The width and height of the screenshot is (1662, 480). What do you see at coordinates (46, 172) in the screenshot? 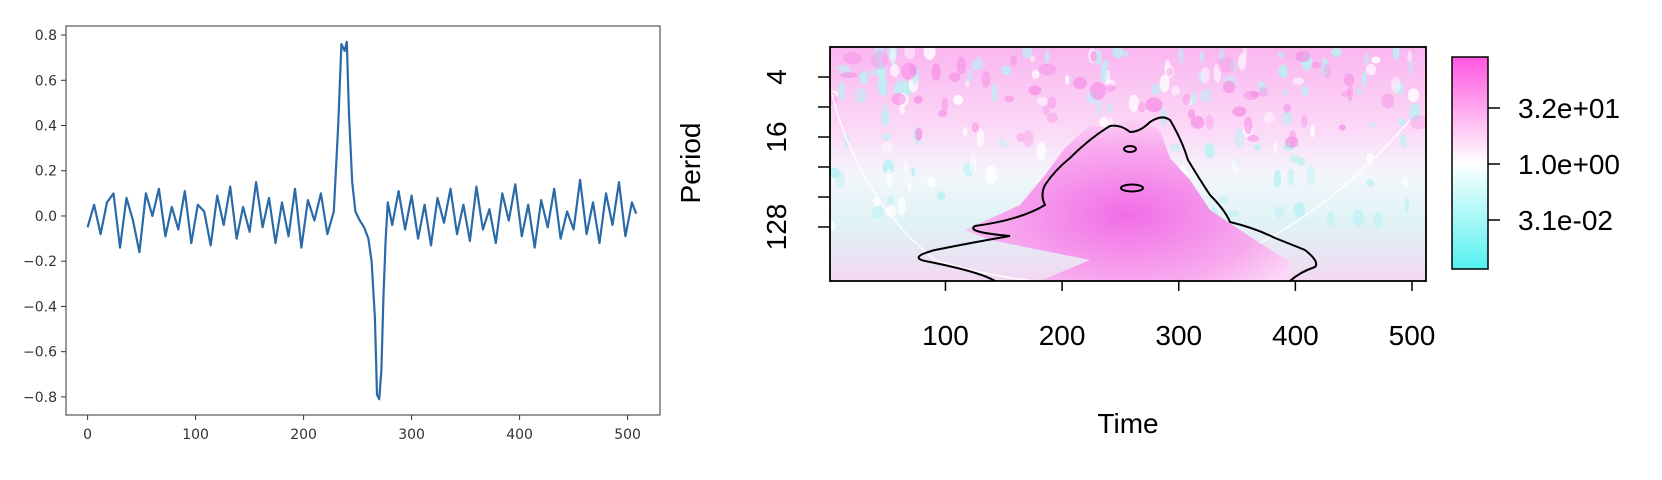
I see `y-tick-label: 0.2` at bounding box center [46, 172].